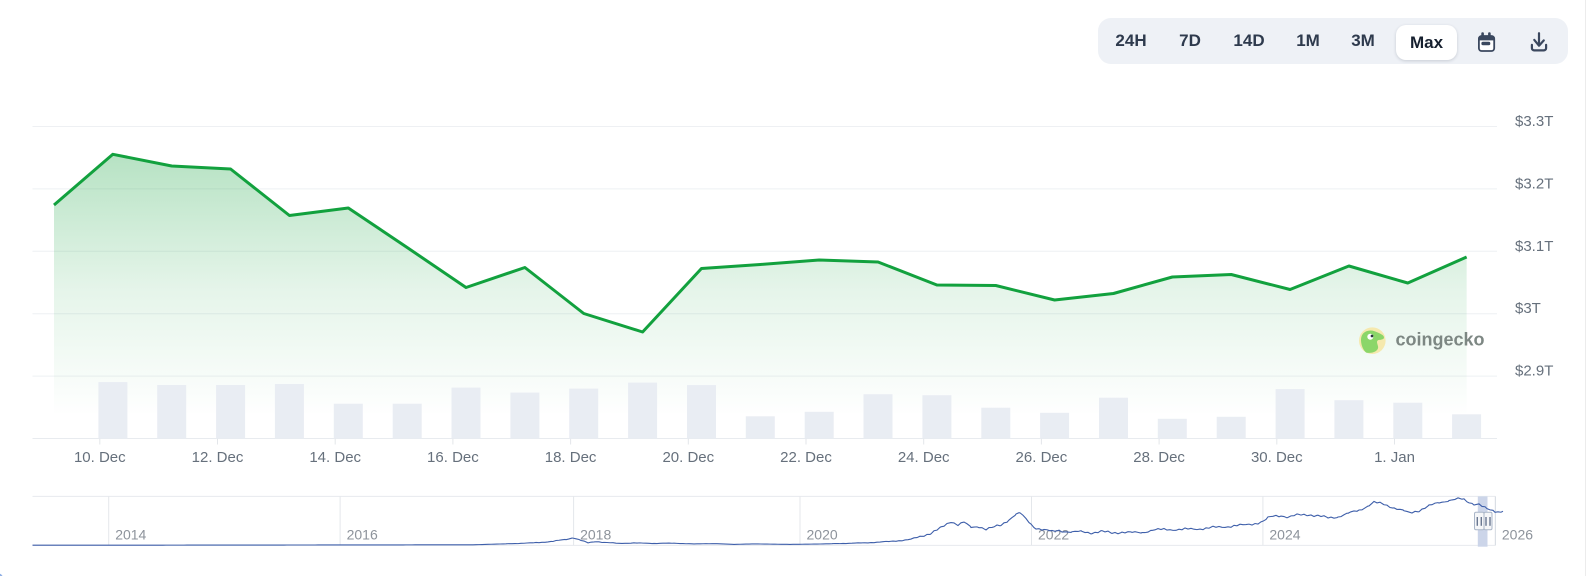 The image size is (1590, 576). I want to click on svg-text: 12. Dec, so click(218, 457).